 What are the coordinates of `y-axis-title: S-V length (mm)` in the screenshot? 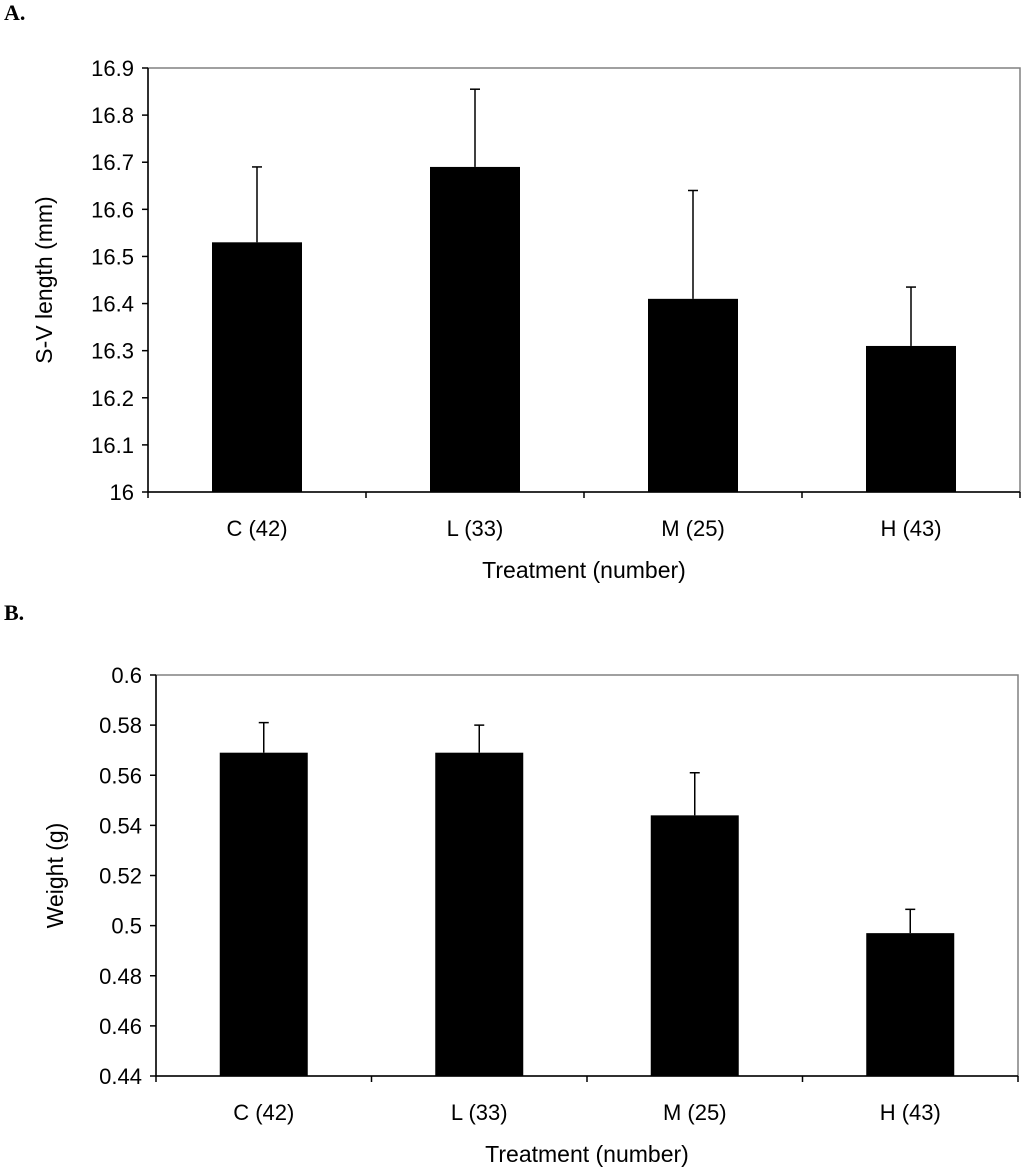 It's located at (44, 279).